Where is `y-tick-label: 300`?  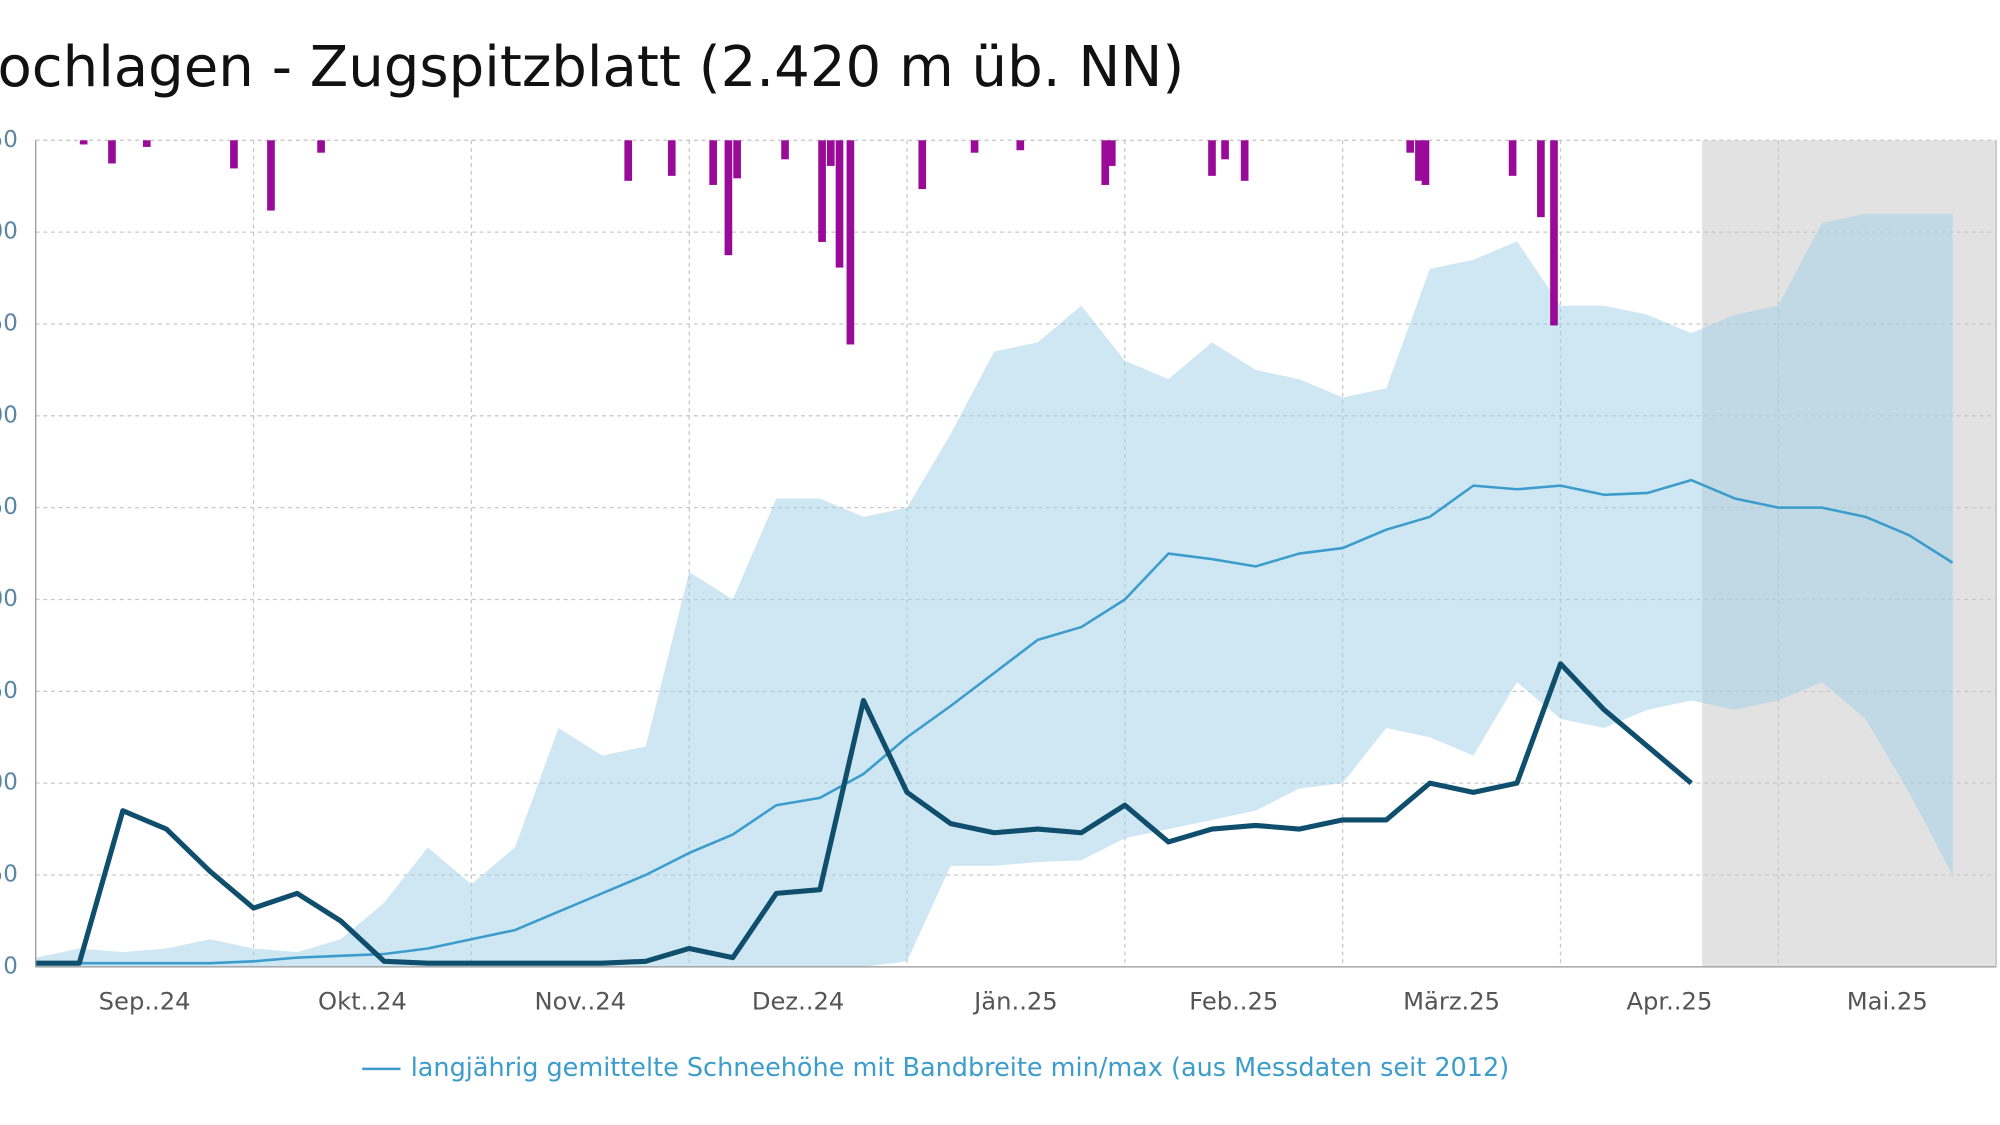
y-tick-label: 300 is located at coordinates (9, 415).